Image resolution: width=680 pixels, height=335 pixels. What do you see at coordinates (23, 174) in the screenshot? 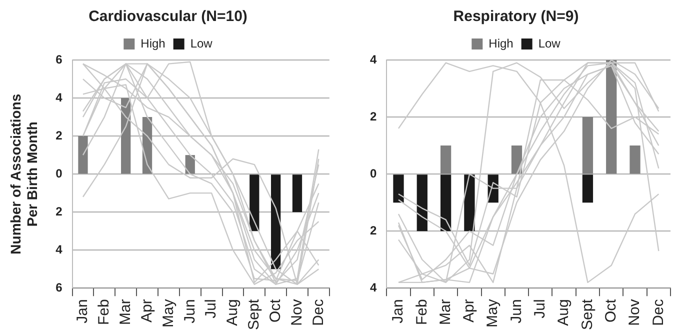
I see `y-axis-title: Number of Associations Per Birth Month` at bounding box center [23, 174].